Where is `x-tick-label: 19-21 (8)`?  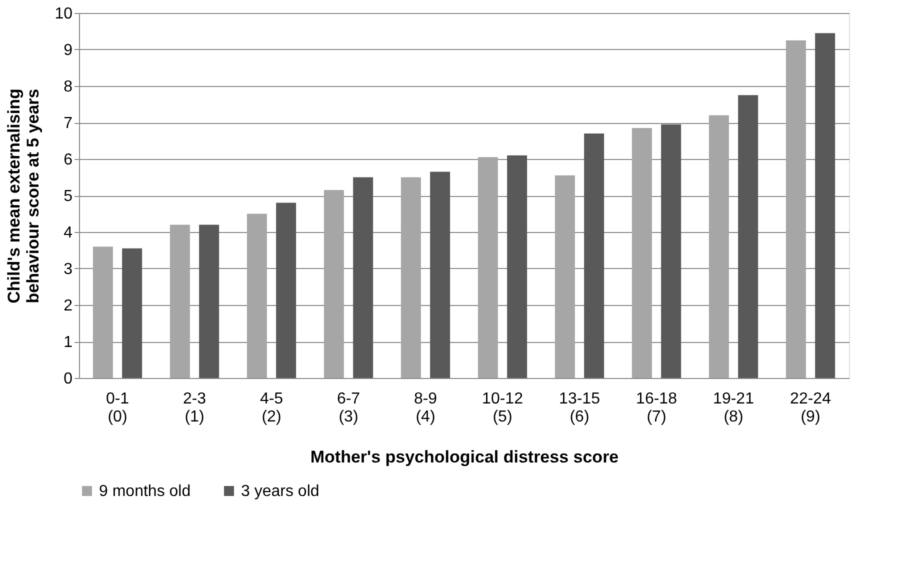 x-tick-label: 19-21 (8) is located at coordinates (733, 408).